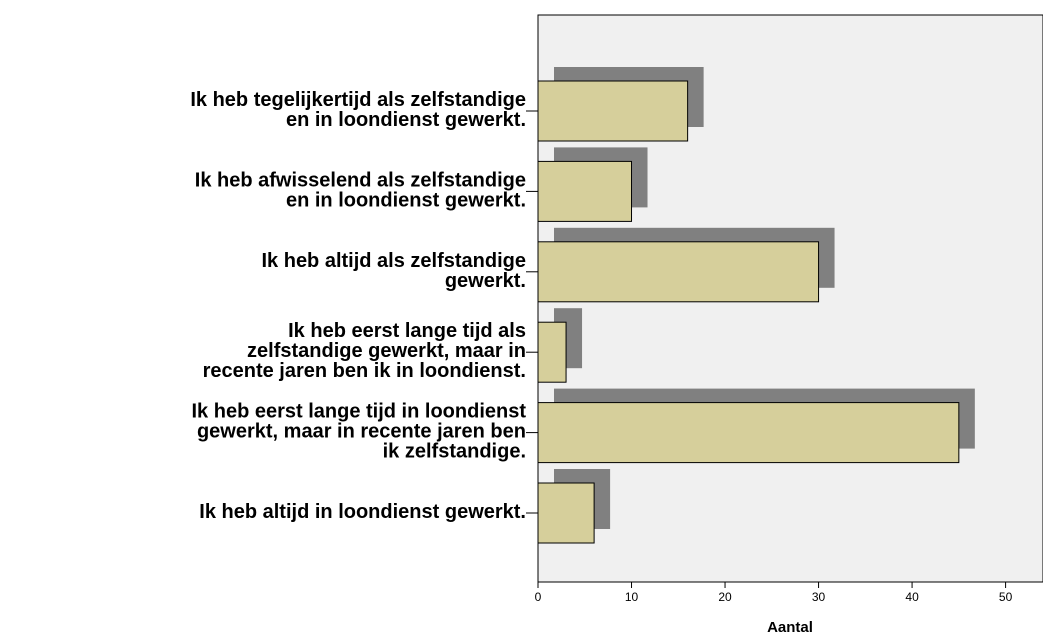  Describe the element at coordinates (790, 627) in the screenshot. I see `x-axis-label: Aantal` at that location.